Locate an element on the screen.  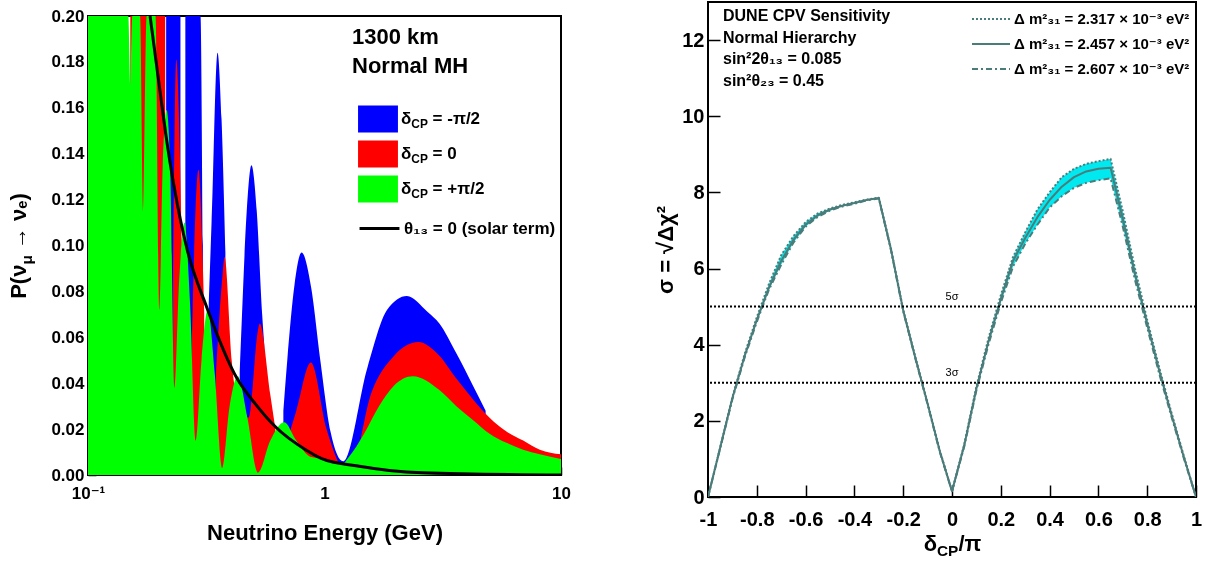
x-tick-label: -0.8 is located at coordinates (757, 518).